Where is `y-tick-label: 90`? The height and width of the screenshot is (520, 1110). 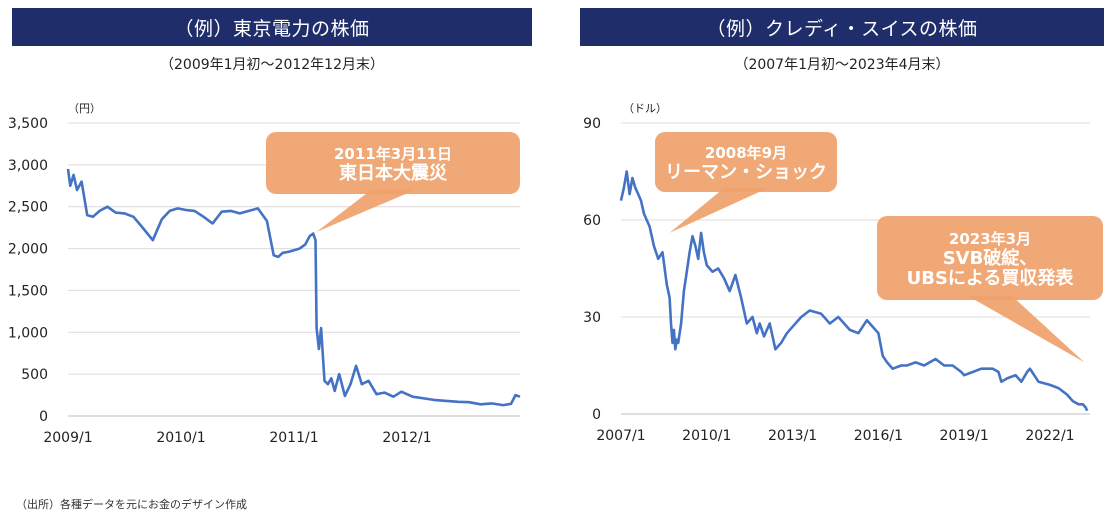 y-tick-label: 90 is located at coordinates (592, 124).